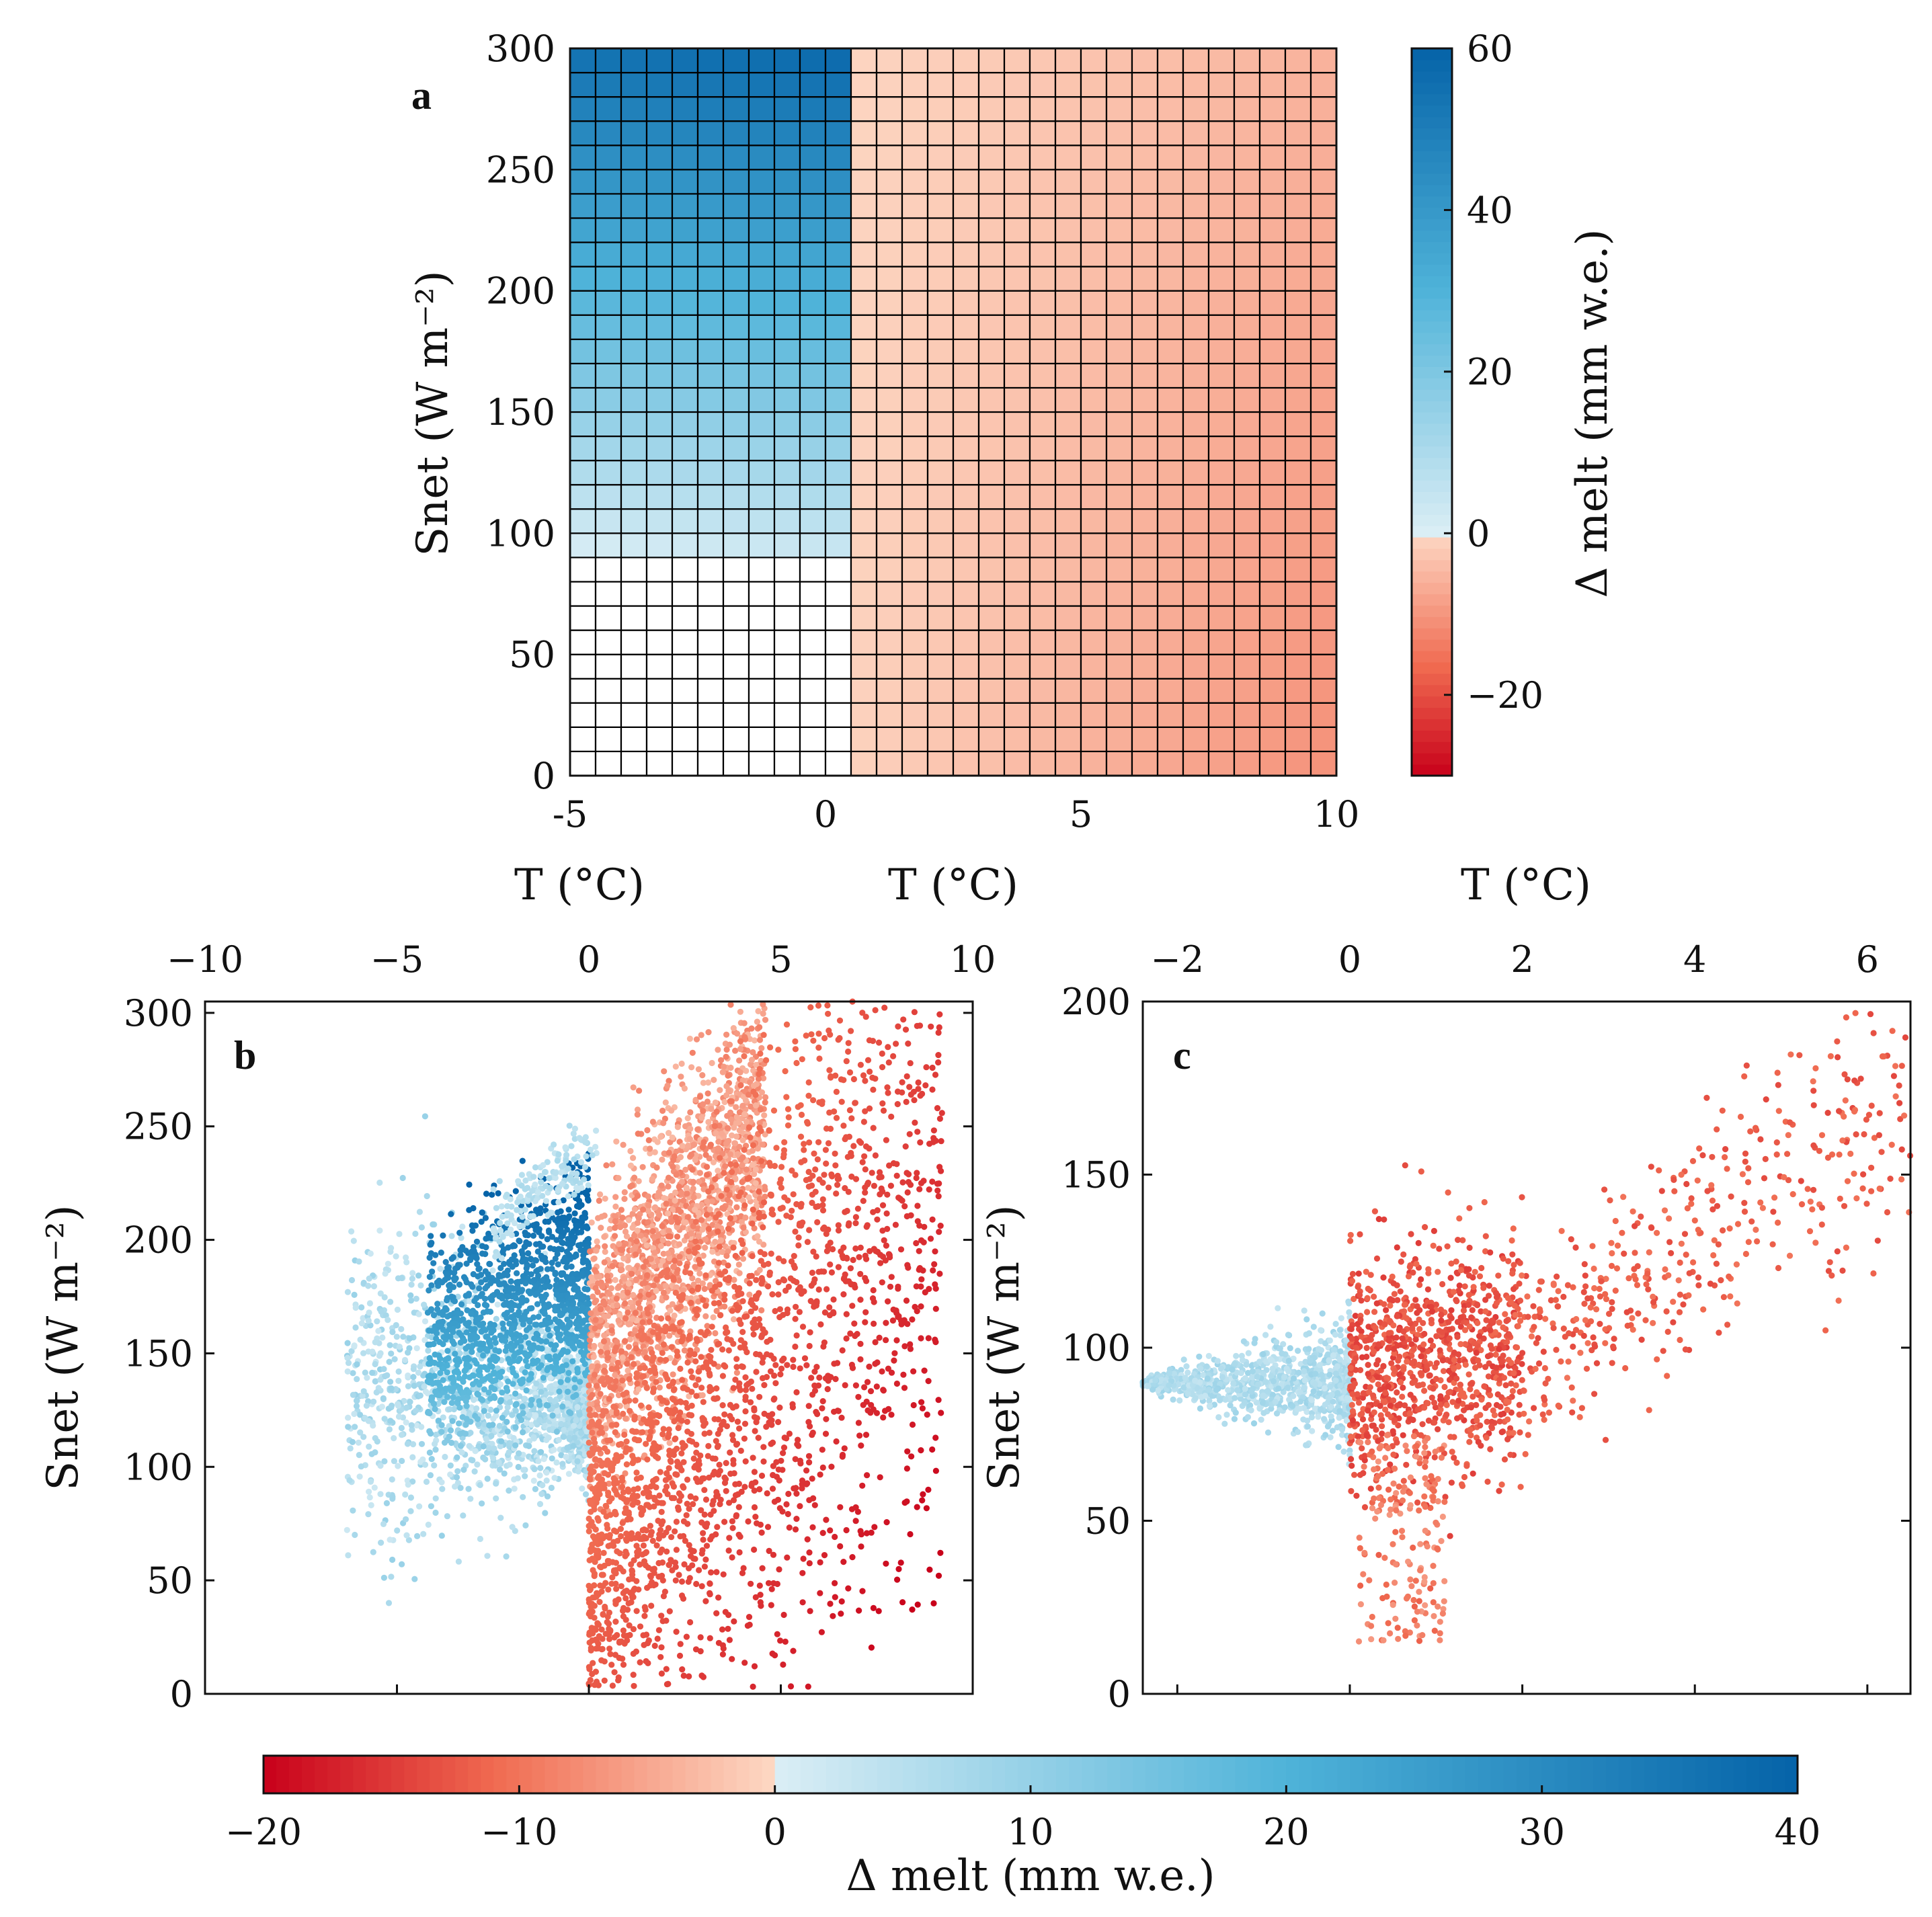 This screenshot has width=1932, height=1917. What do you see at coordinates (1592, 413) in the screenshot?
I see `colorbar-a-label: Δ melt (mm w.e.)` at bounding box center [1592, 413].